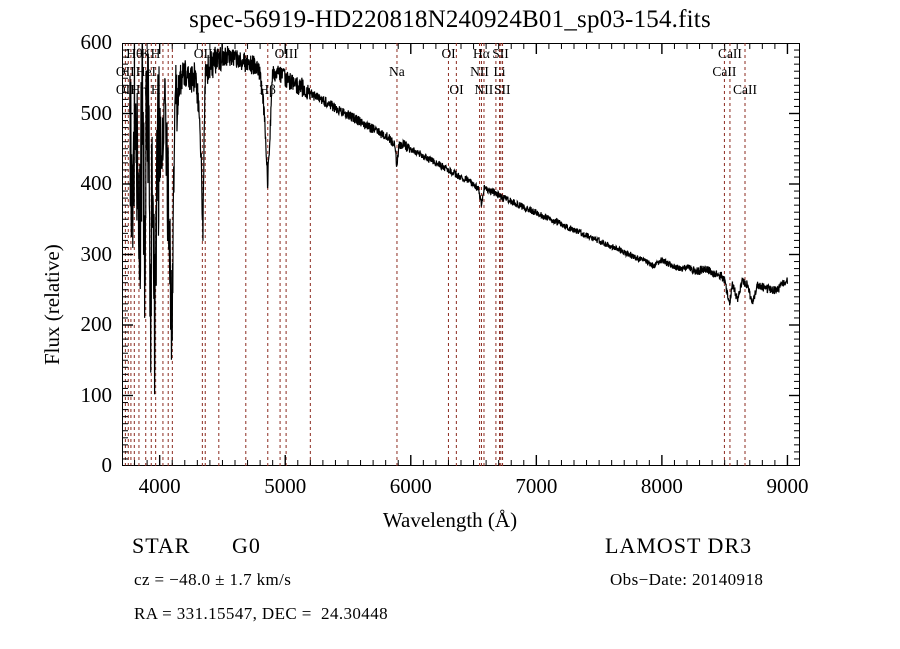  What do you see at coordinates (787, 486) in the screenshot?
I see `x-tick-label: 9000` at bounding box center [787, 486].